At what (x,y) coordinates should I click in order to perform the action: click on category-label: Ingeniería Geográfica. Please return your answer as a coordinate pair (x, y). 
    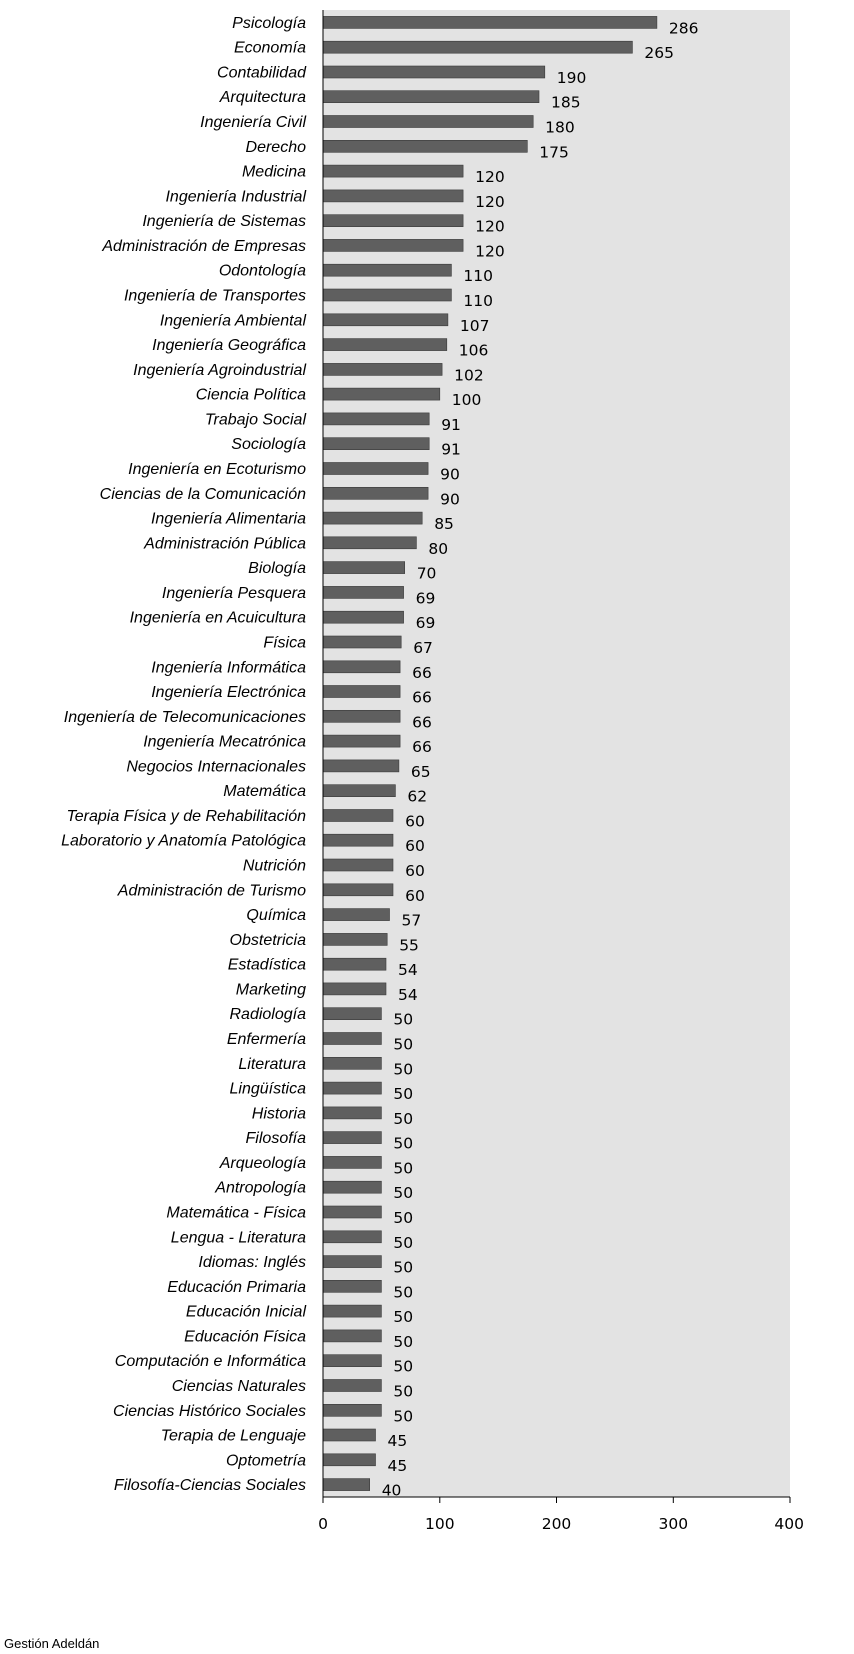
    Looking at the image, I should click on (229, 345).